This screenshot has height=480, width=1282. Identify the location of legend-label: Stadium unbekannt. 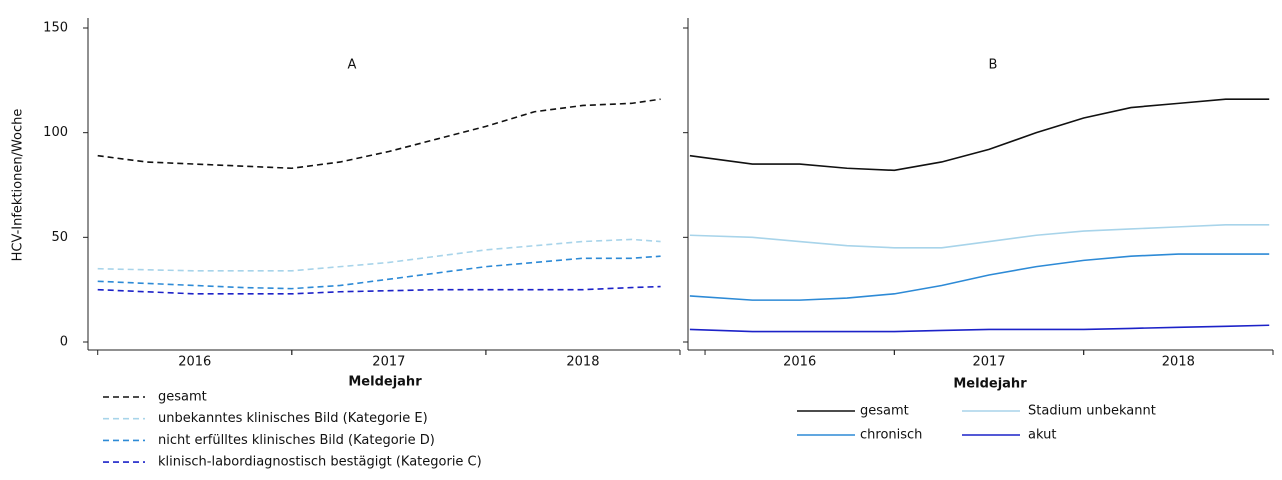
(1092, 411).